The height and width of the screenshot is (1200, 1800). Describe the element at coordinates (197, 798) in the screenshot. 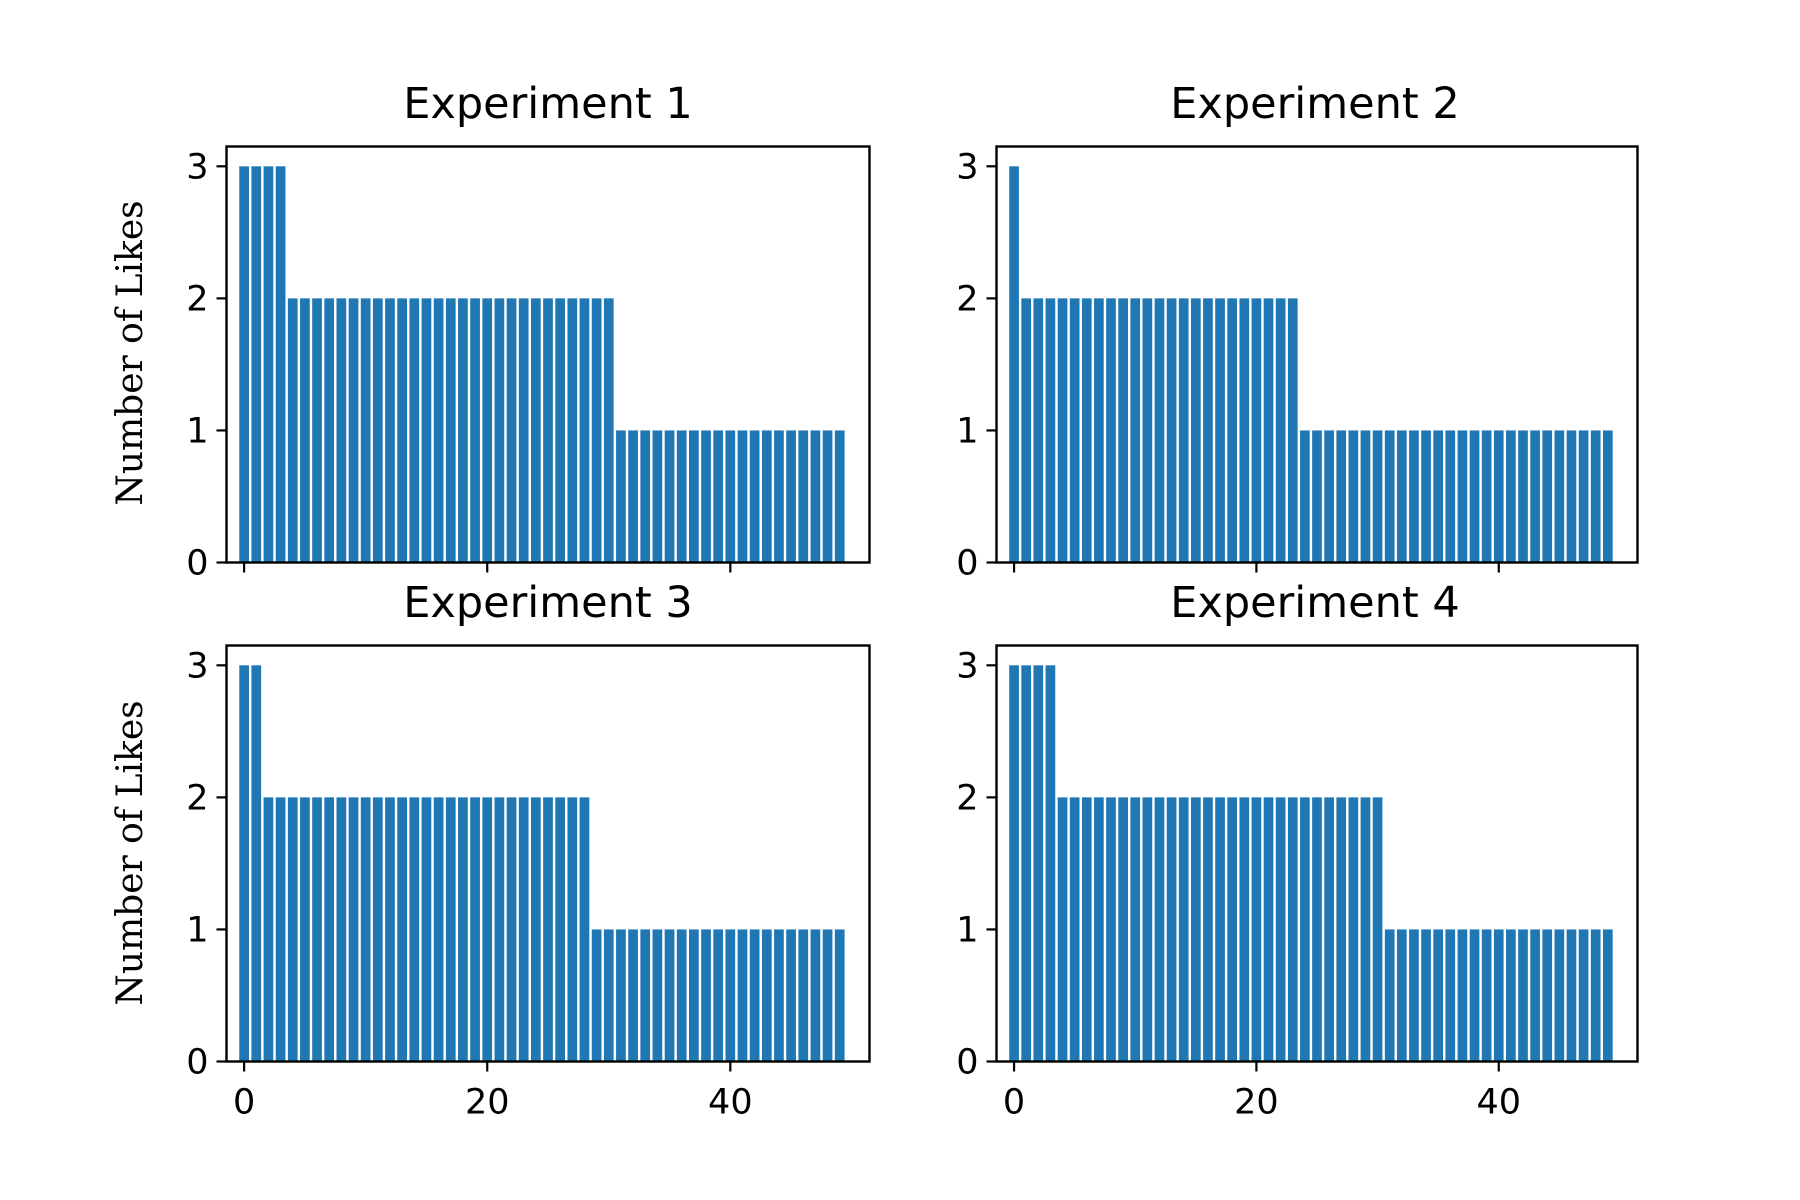

I see `y-tick-label: 2` at that location.